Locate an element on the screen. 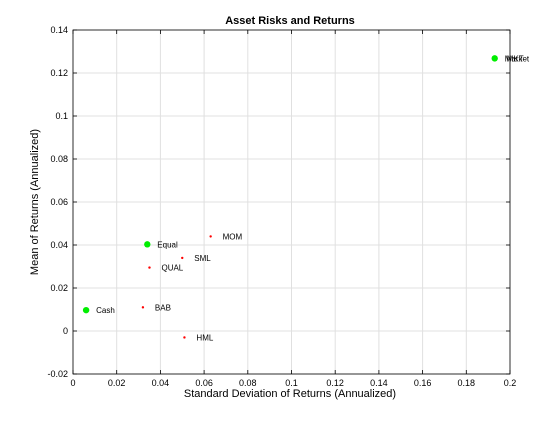 Image resolution: width=560 pixels, height=425 pixels. point-label-equal: Equal is located at coordinates (167, 244).